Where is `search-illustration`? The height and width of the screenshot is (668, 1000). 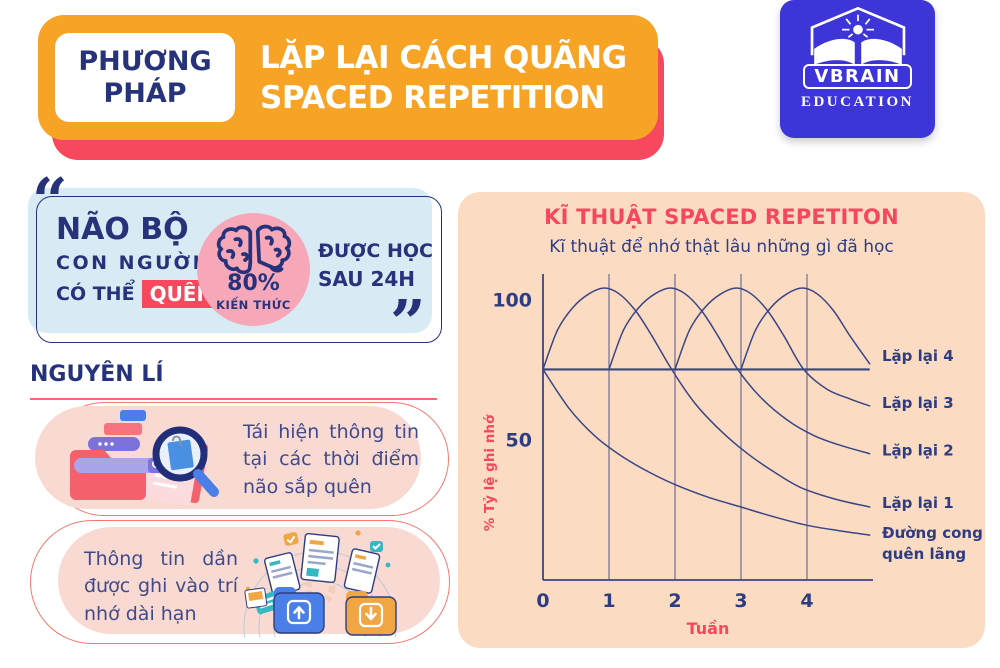
search-illustration is located at coordinates (144, 458).